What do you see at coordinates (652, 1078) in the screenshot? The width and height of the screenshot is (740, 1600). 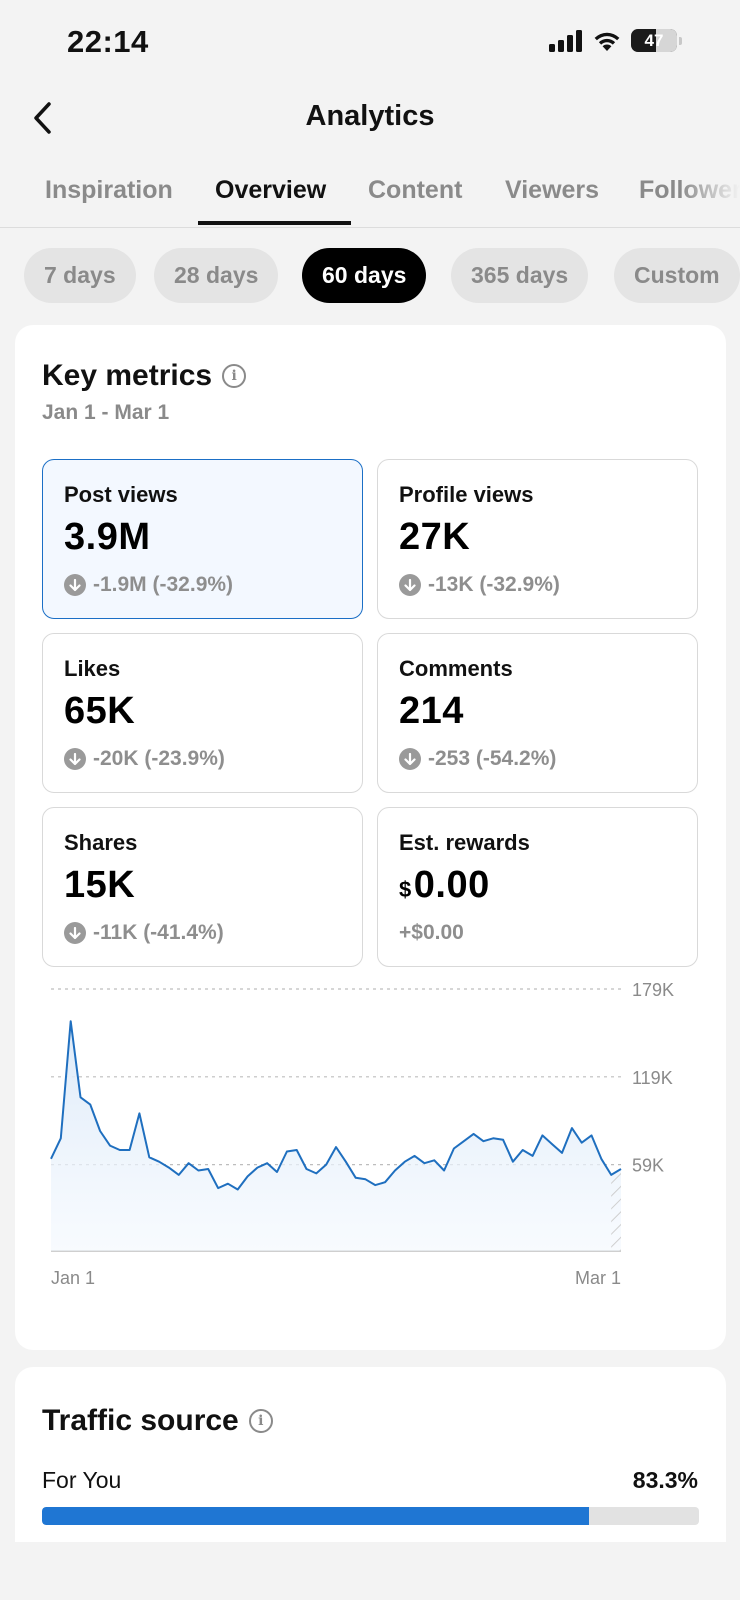 I see `y-tick-label: 119K` at bounding box center [652, 1078].